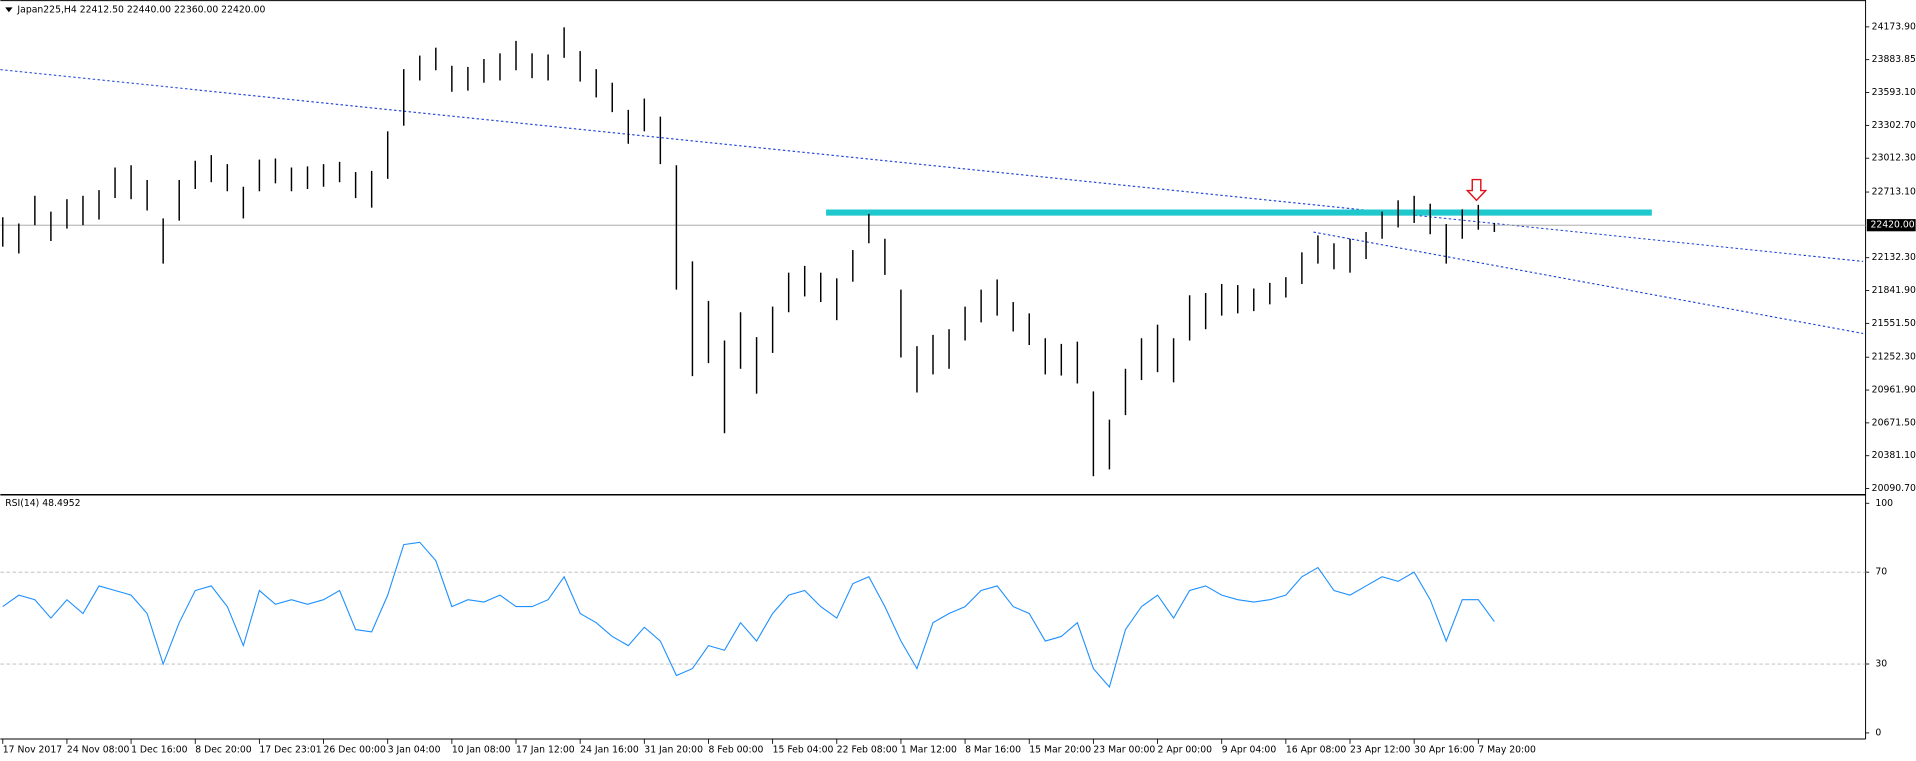 This screenshot has width=1916, height=761. Describe the element at coordinates (1588, 283) in the screenshot. I see `trend-line` at that location.